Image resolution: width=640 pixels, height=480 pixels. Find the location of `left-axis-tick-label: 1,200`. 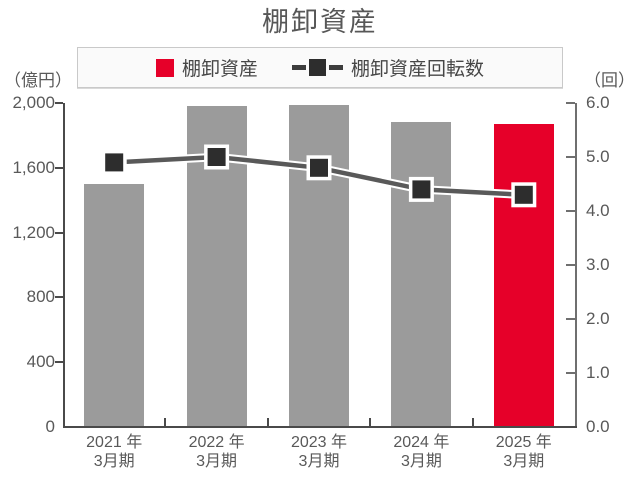

left-axis-tick-label: 1,200 is located at coordinates (33, 232).